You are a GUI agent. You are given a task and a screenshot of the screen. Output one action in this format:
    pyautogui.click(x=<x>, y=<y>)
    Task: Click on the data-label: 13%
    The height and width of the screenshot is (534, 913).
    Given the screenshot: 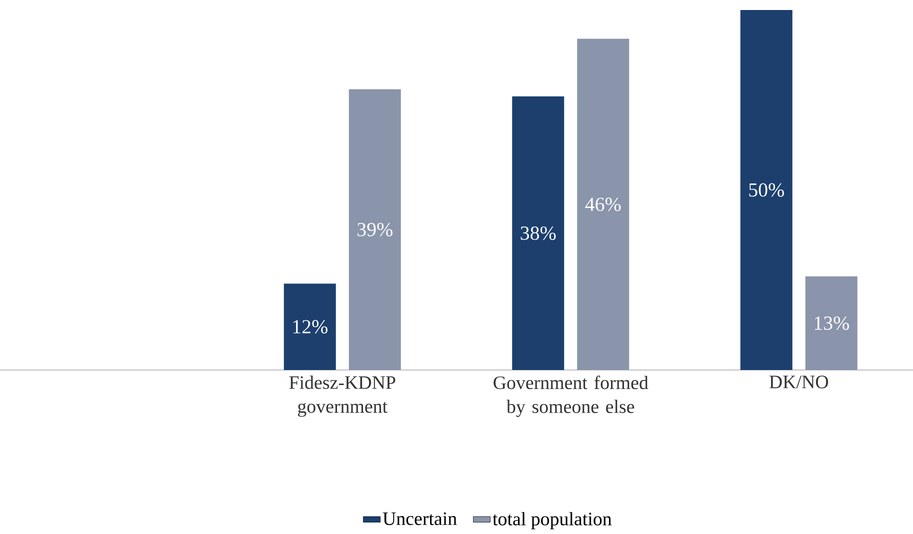 What is the action you would take?
    pyautogui.click(x=831, y=323)
    